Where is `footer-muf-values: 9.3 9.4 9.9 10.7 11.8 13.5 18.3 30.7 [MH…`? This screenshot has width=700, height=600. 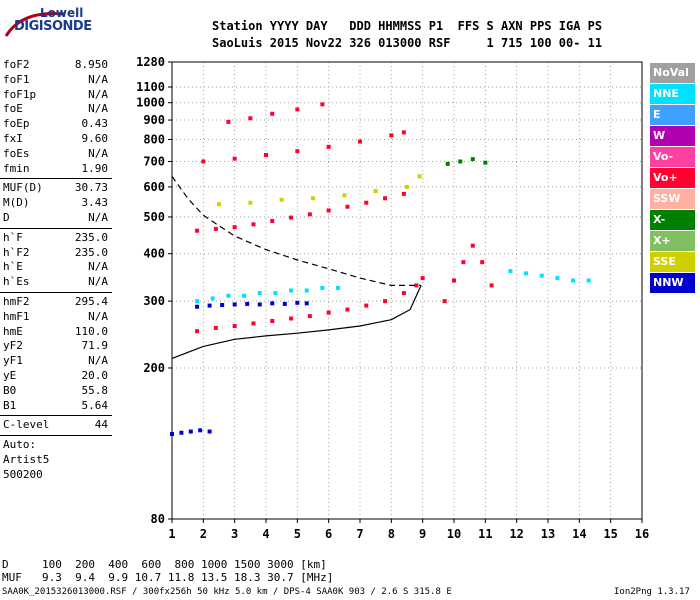
footer-muf-values: 9.3 9.4 9.9 10.7 11.8 13.5 18.3 30.7 [MH… is located at coordinates (188, 577).